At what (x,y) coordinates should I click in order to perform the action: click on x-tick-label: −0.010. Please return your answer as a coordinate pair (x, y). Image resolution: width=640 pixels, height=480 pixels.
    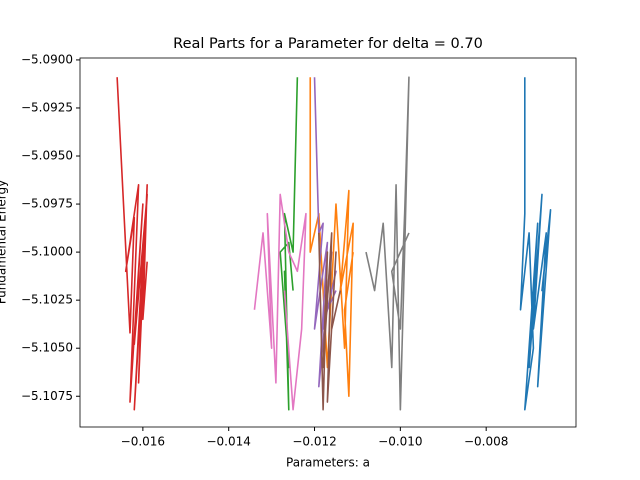
    Looking at the image, I should click on (400, 442).